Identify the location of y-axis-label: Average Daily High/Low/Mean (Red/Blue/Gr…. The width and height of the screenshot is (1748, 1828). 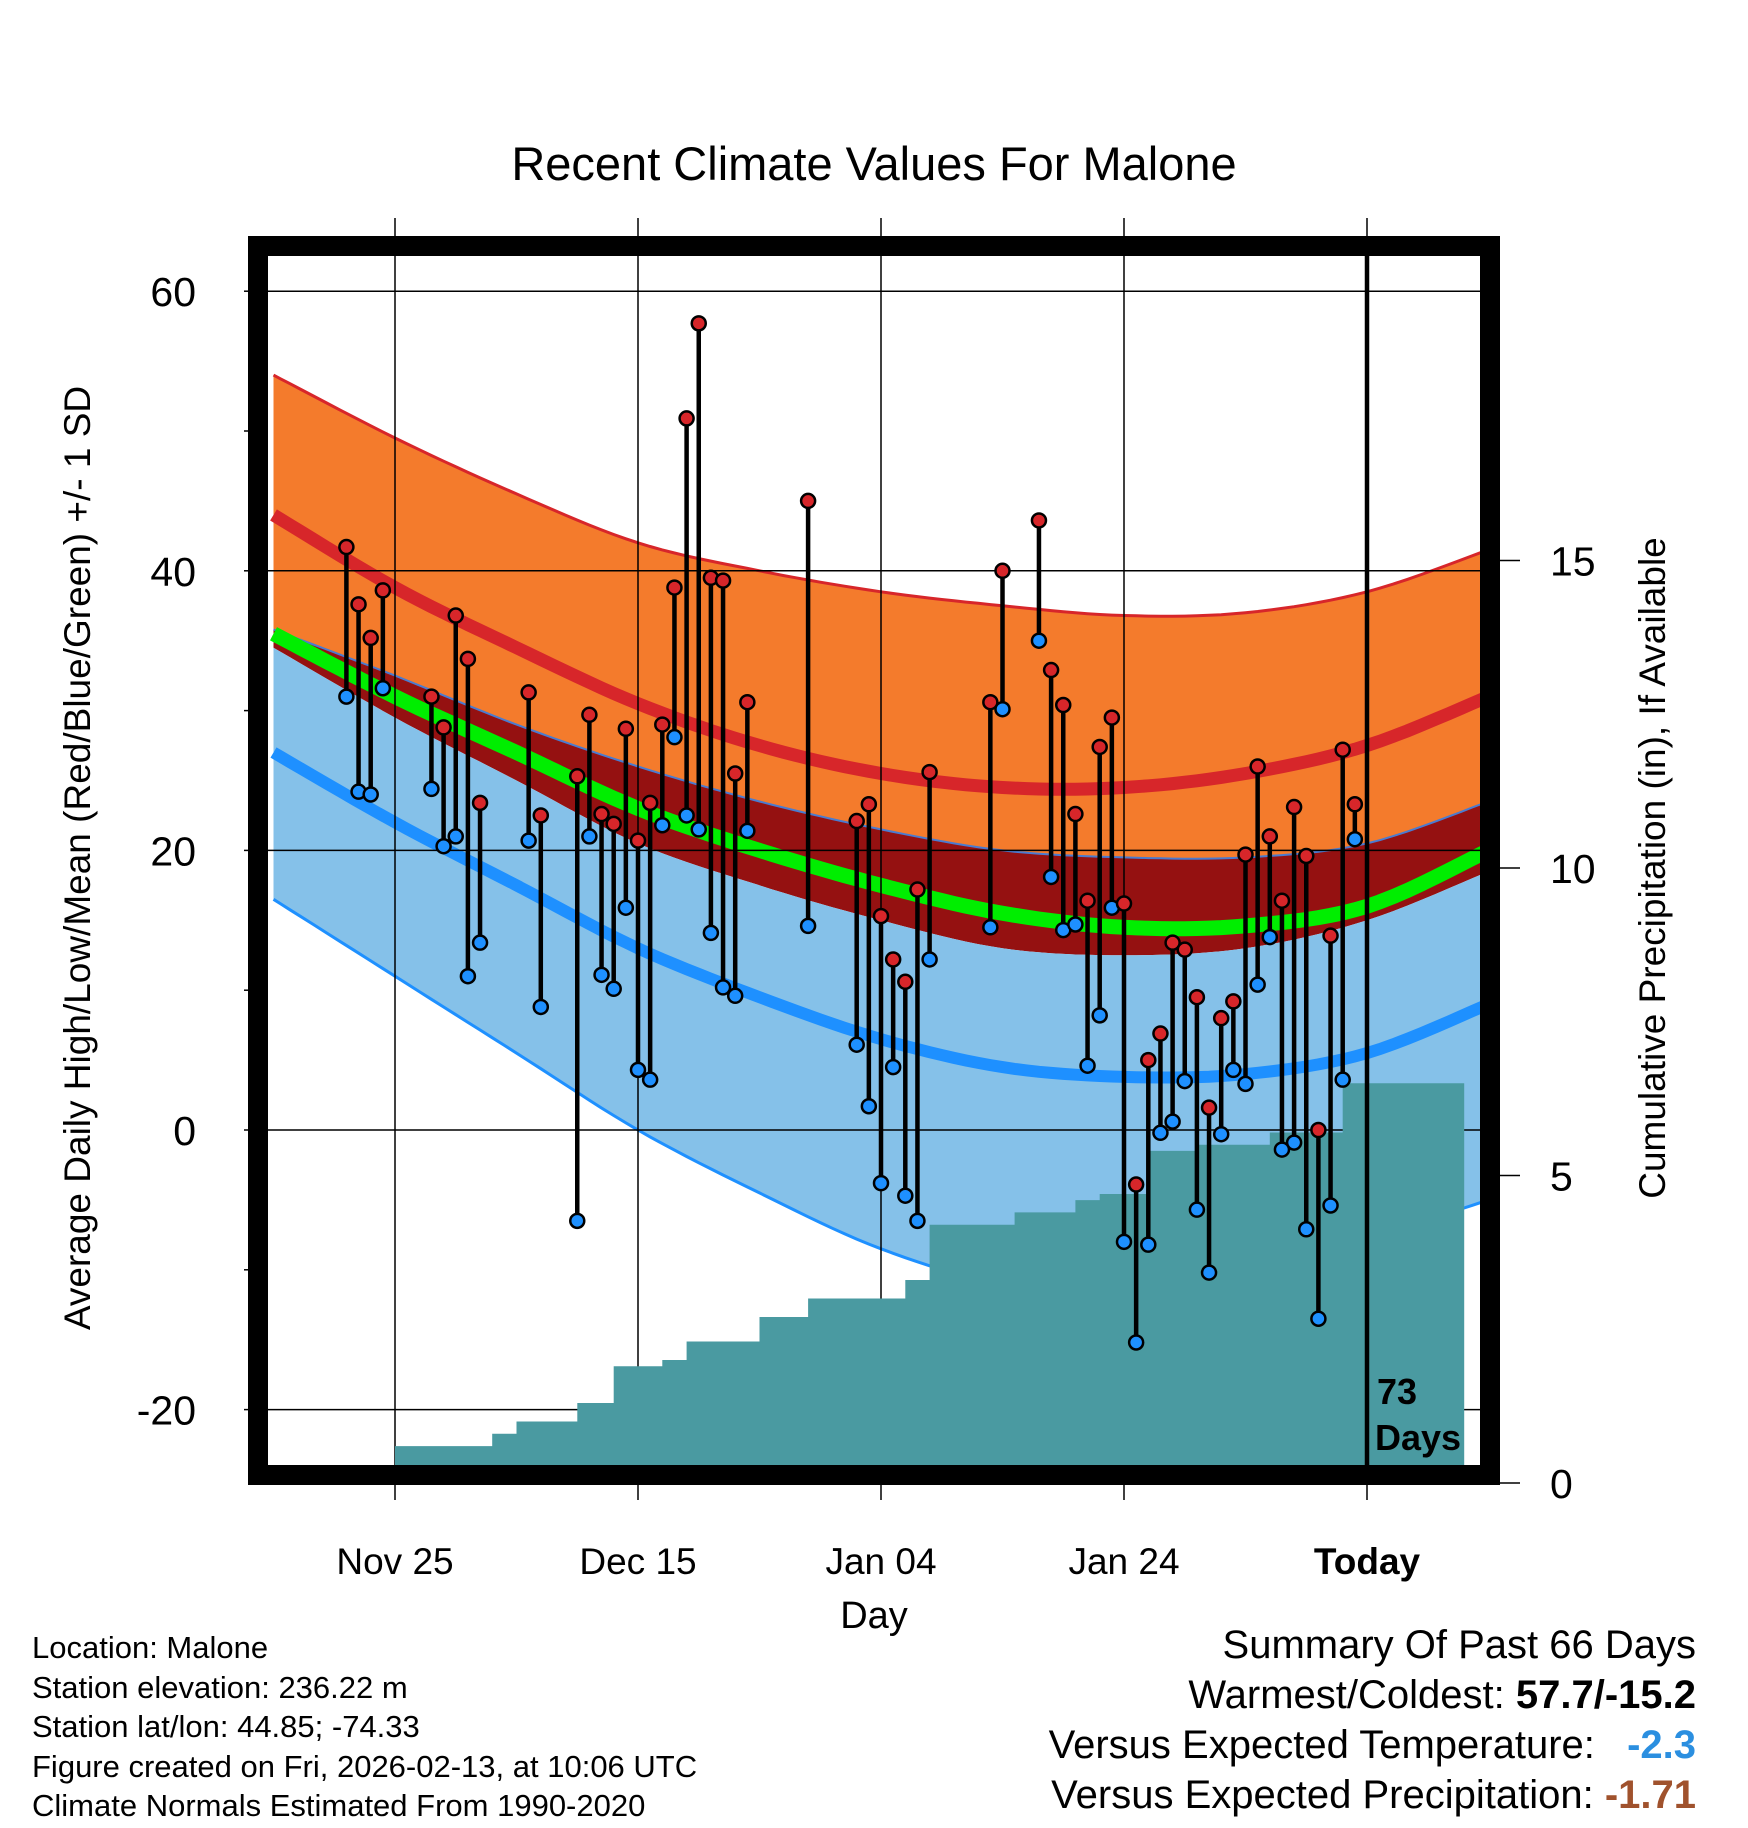
(77, 858).